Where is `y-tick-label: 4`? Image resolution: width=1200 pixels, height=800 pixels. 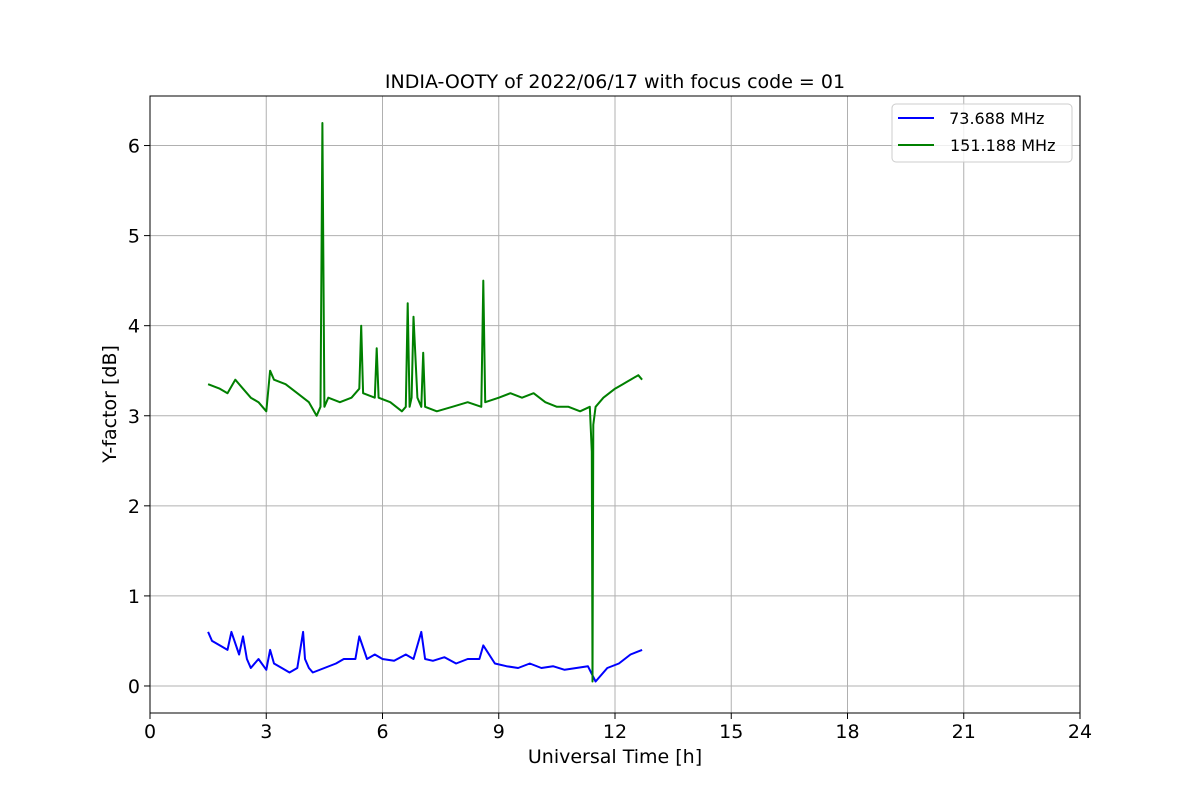 y-tick-label: 4 is located at coordinates (134, 327).